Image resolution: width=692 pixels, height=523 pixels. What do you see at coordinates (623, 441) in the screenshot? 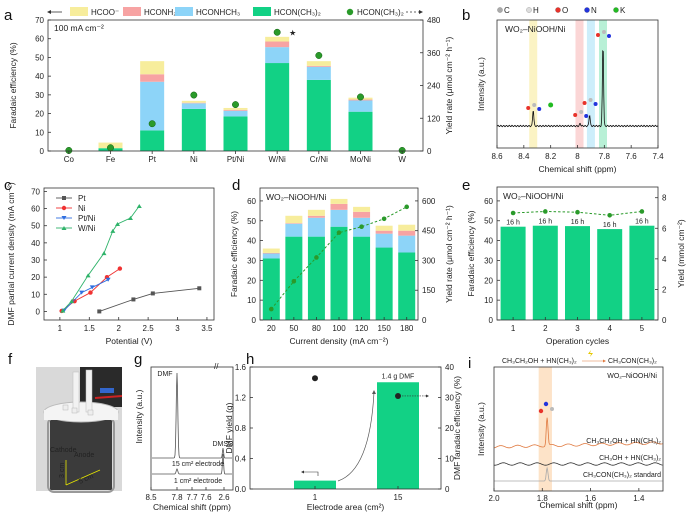
I see `trace-label: CH₃CH₂OH + HN(CH₃)₂` at bounding box center [623, 441].